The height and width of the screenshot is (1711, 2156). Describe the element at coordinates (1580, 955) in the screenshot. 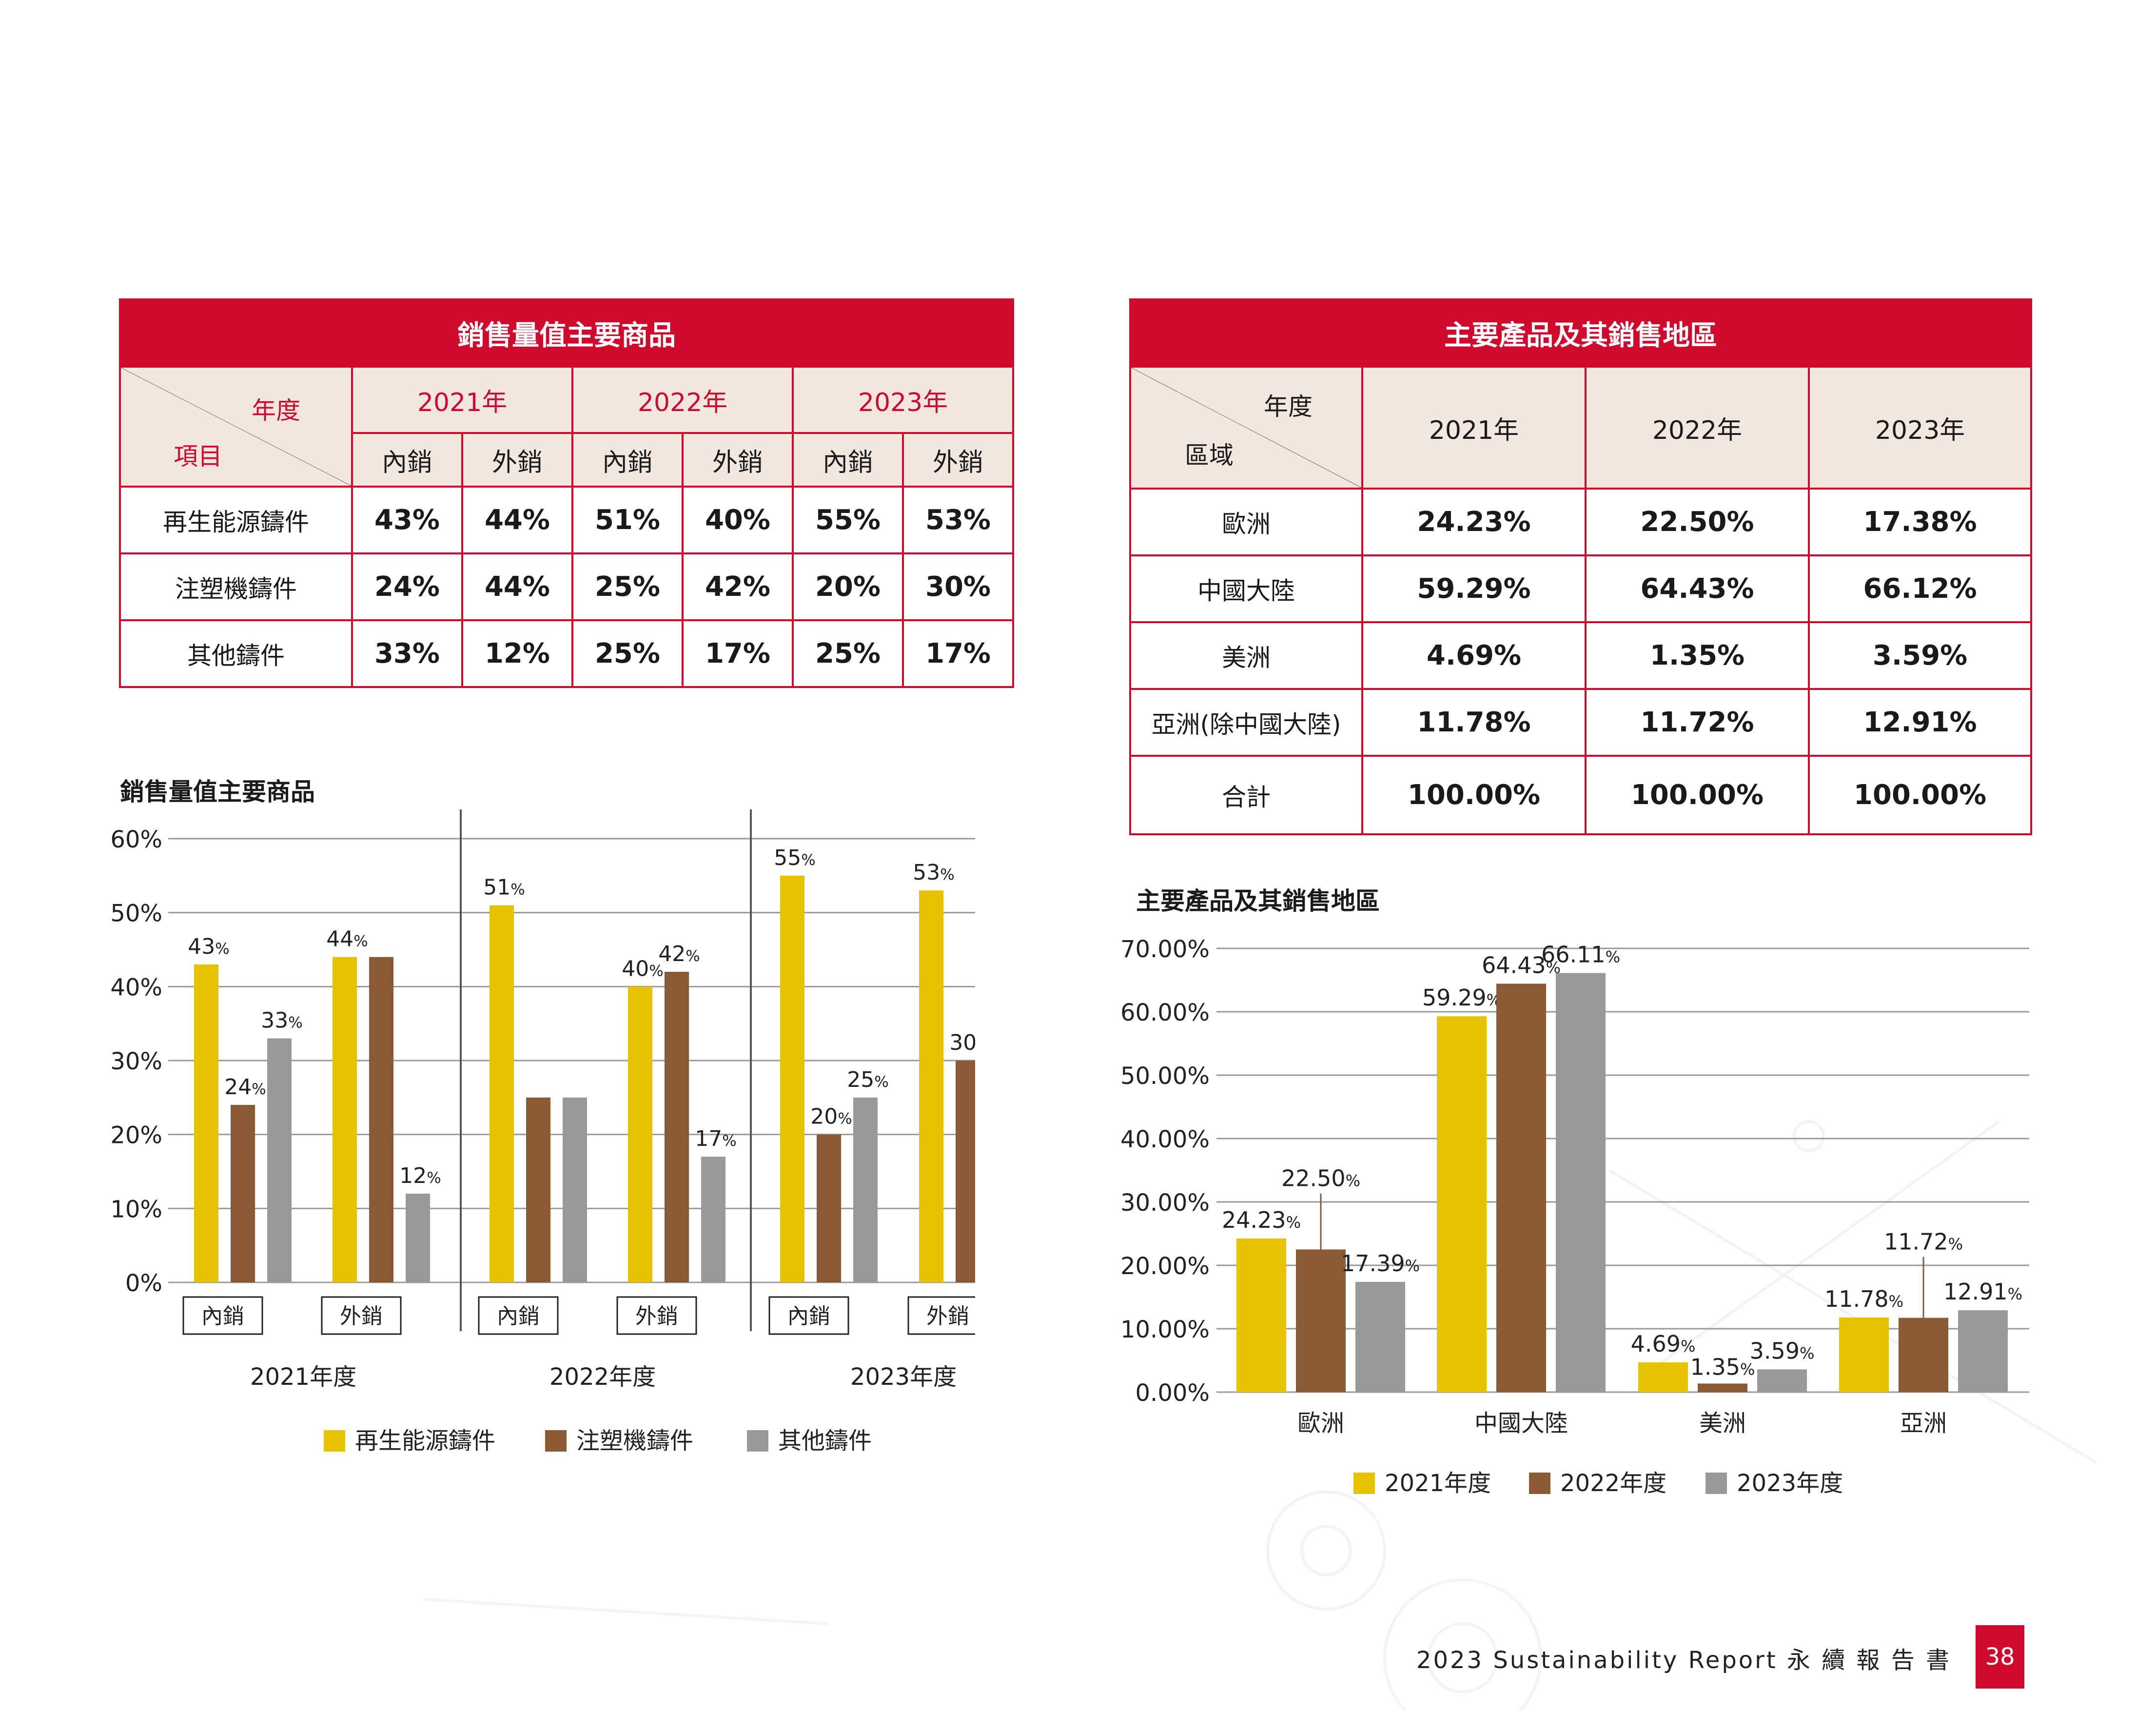

I see `data-label: 66.11%` at that location.